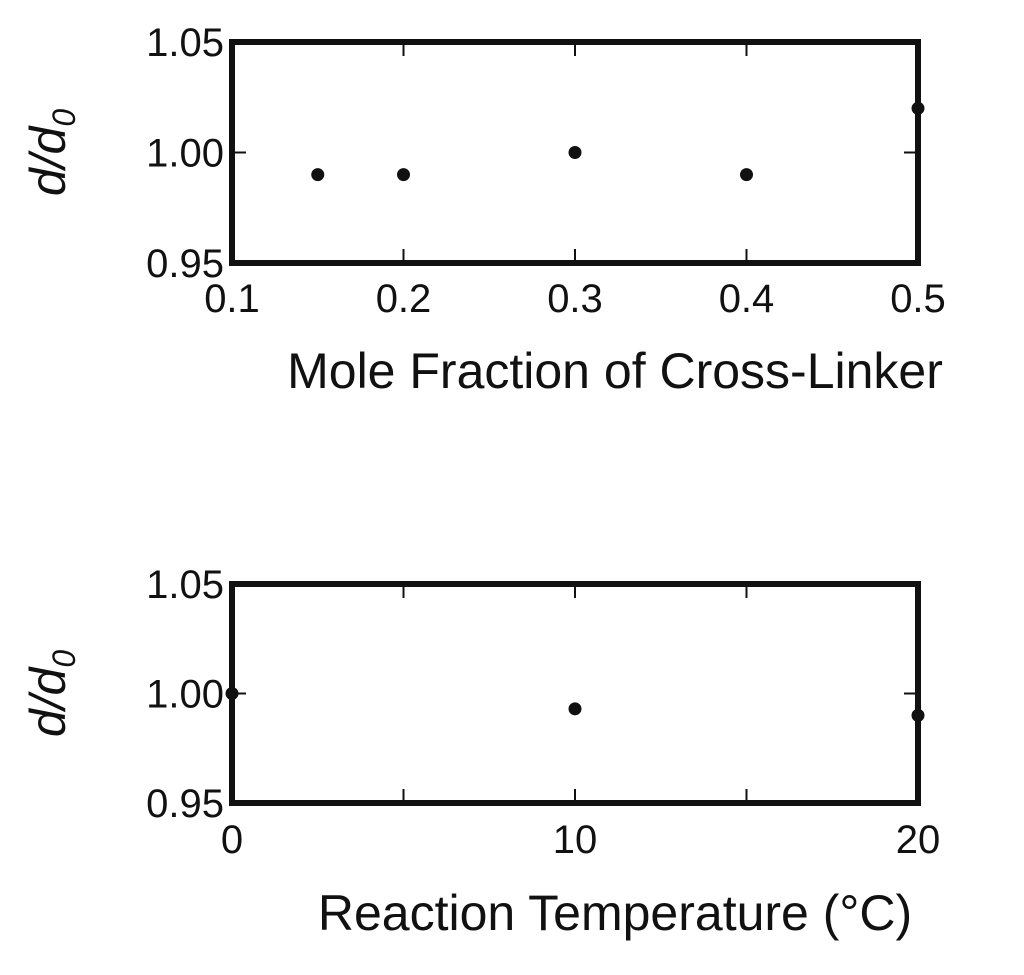  What do you see at coordinates (918, 840) in the screenshot?
I see `x-tick-label: 20` at bounding box center [918, 840].